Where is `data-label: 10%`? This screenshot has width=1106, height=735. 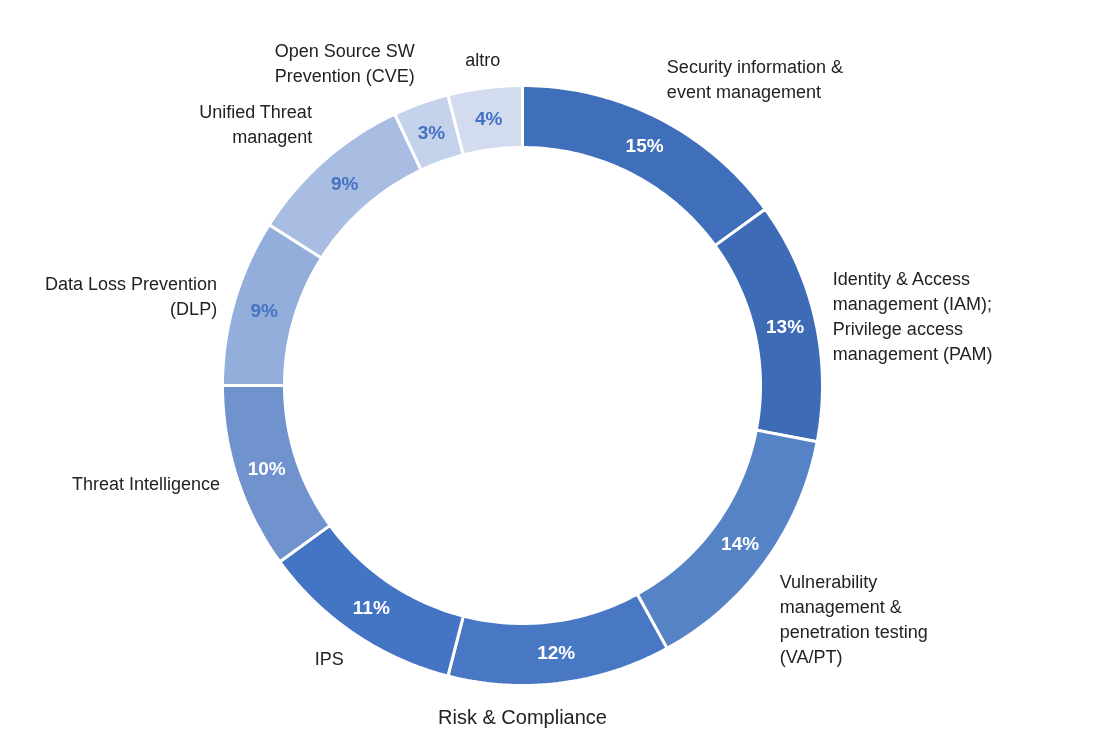
data-label: 10% is located at coordinates (266, 469).